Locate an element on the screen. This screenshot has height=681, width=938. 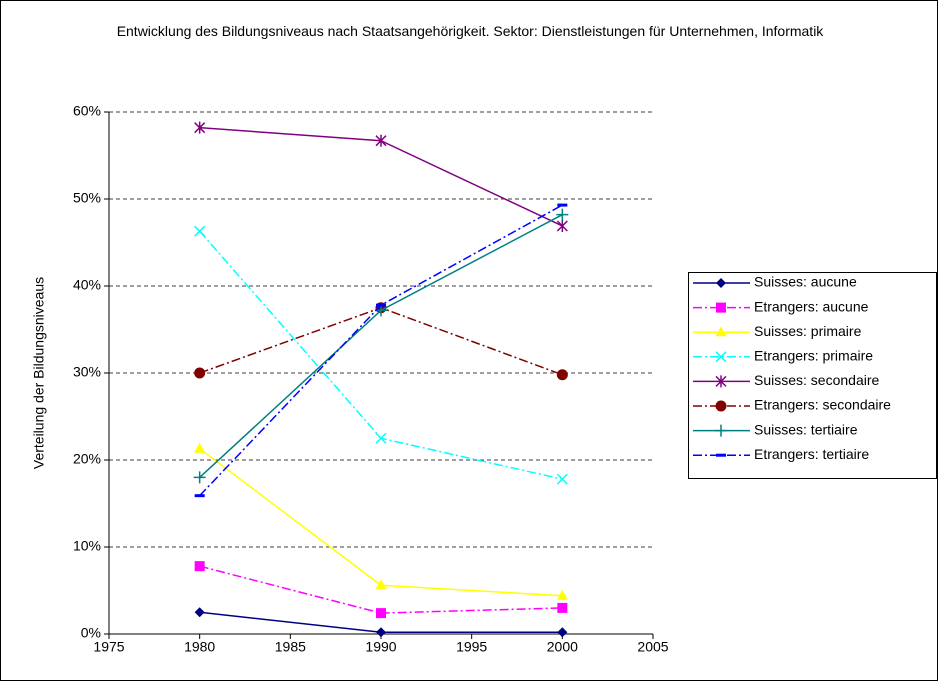
x-tick-label: 1975 is located at coordinates (108, 647).